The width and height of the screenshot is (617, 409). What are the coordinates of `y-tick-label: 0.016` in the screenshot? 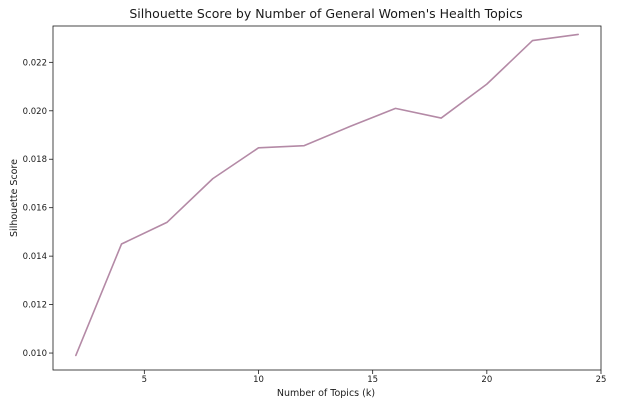 It's located at (35, 209).